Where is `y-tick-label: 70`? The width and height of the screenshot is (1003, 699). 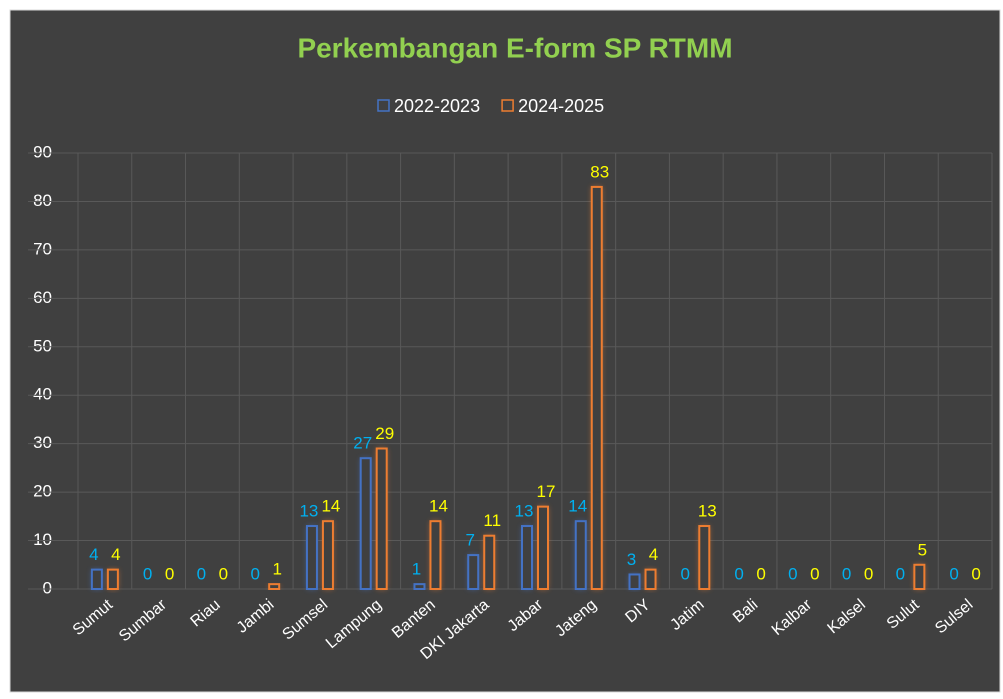
y-tick-label: 70 is located at coordinates (42, 248).